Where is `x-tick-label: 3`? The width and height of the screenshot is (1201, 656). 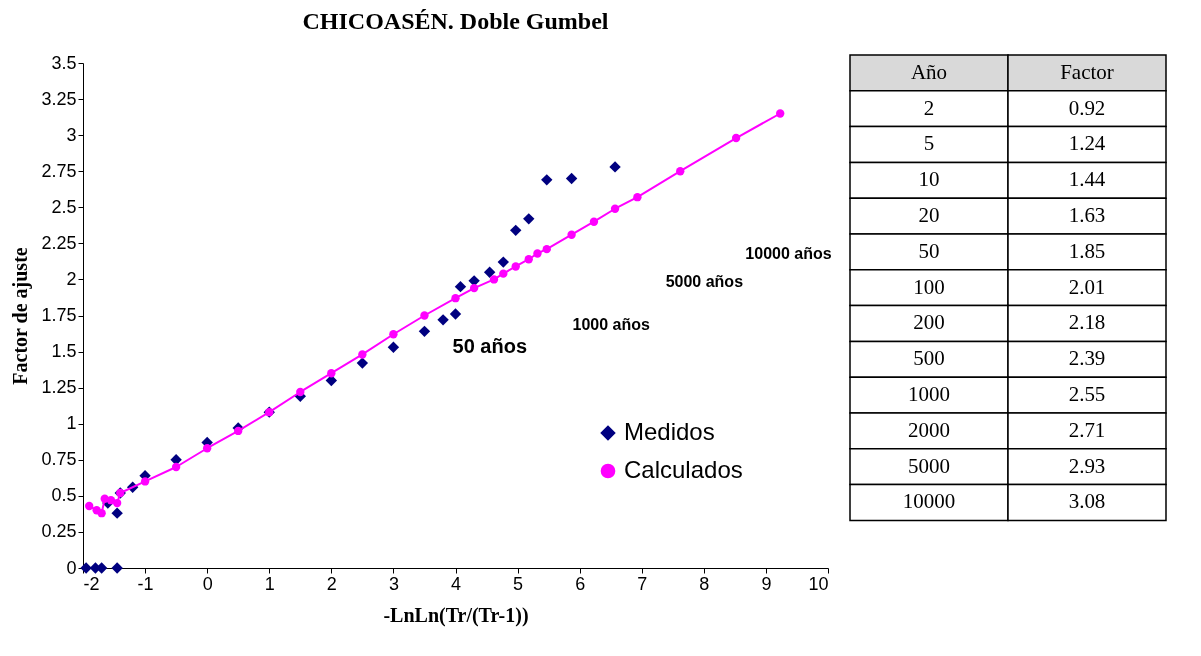
x-tick-label: 3 is located at coordinates (393, 583).